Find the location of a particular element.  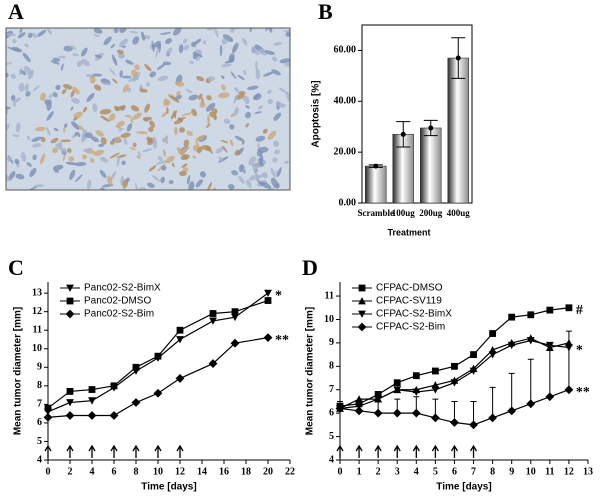

x-tick-label: 18 is located at coordinates (246, 471).